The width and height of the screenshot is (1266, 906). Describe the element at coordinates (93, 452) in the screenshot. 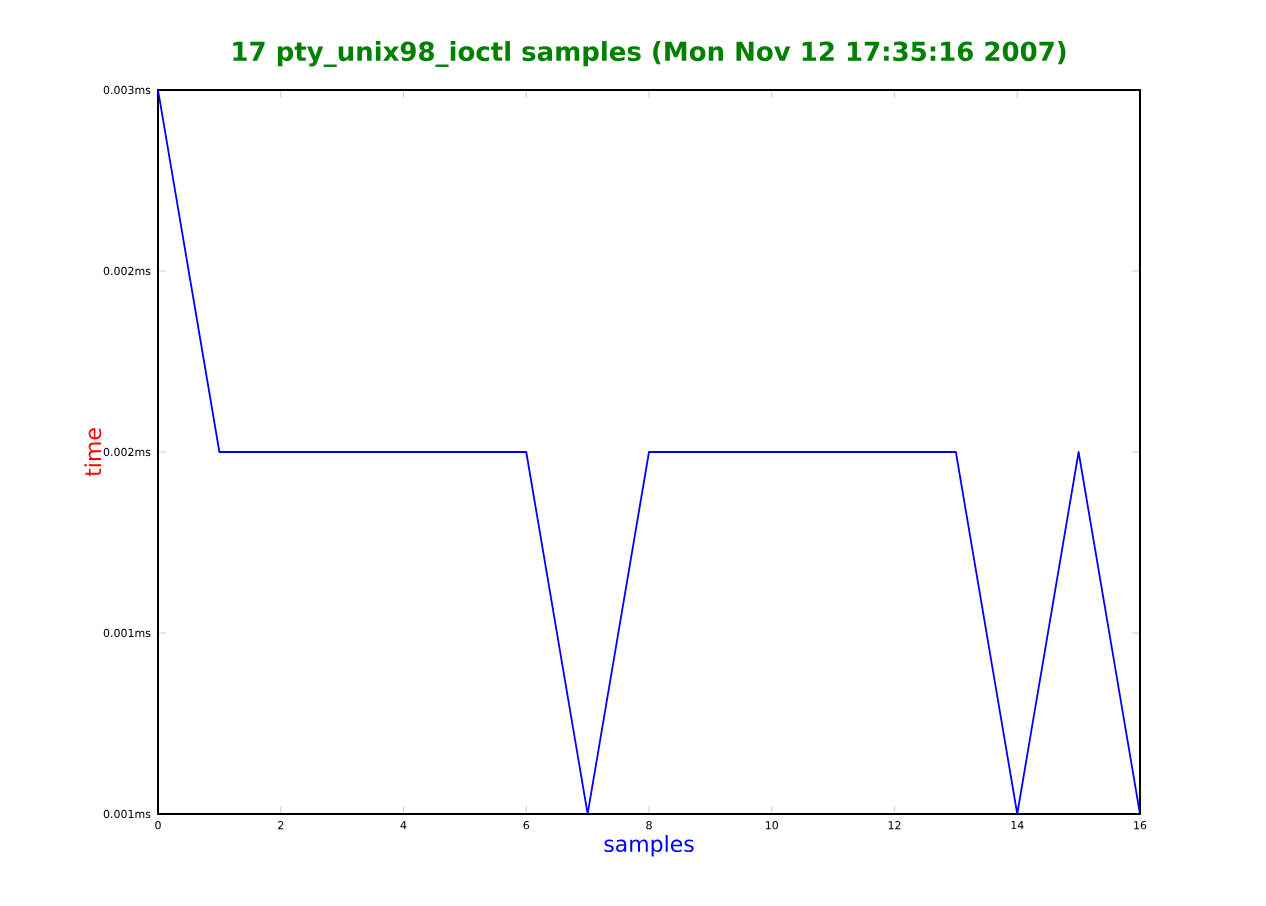

I see `y-axis-title: time` at that location.